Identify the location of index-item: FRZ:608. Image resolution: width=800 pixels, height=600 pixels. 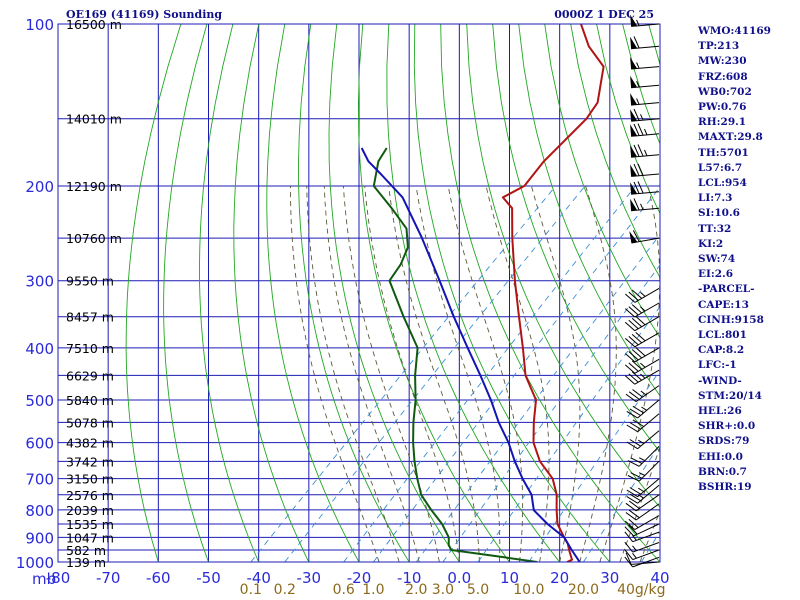
(723, 76).